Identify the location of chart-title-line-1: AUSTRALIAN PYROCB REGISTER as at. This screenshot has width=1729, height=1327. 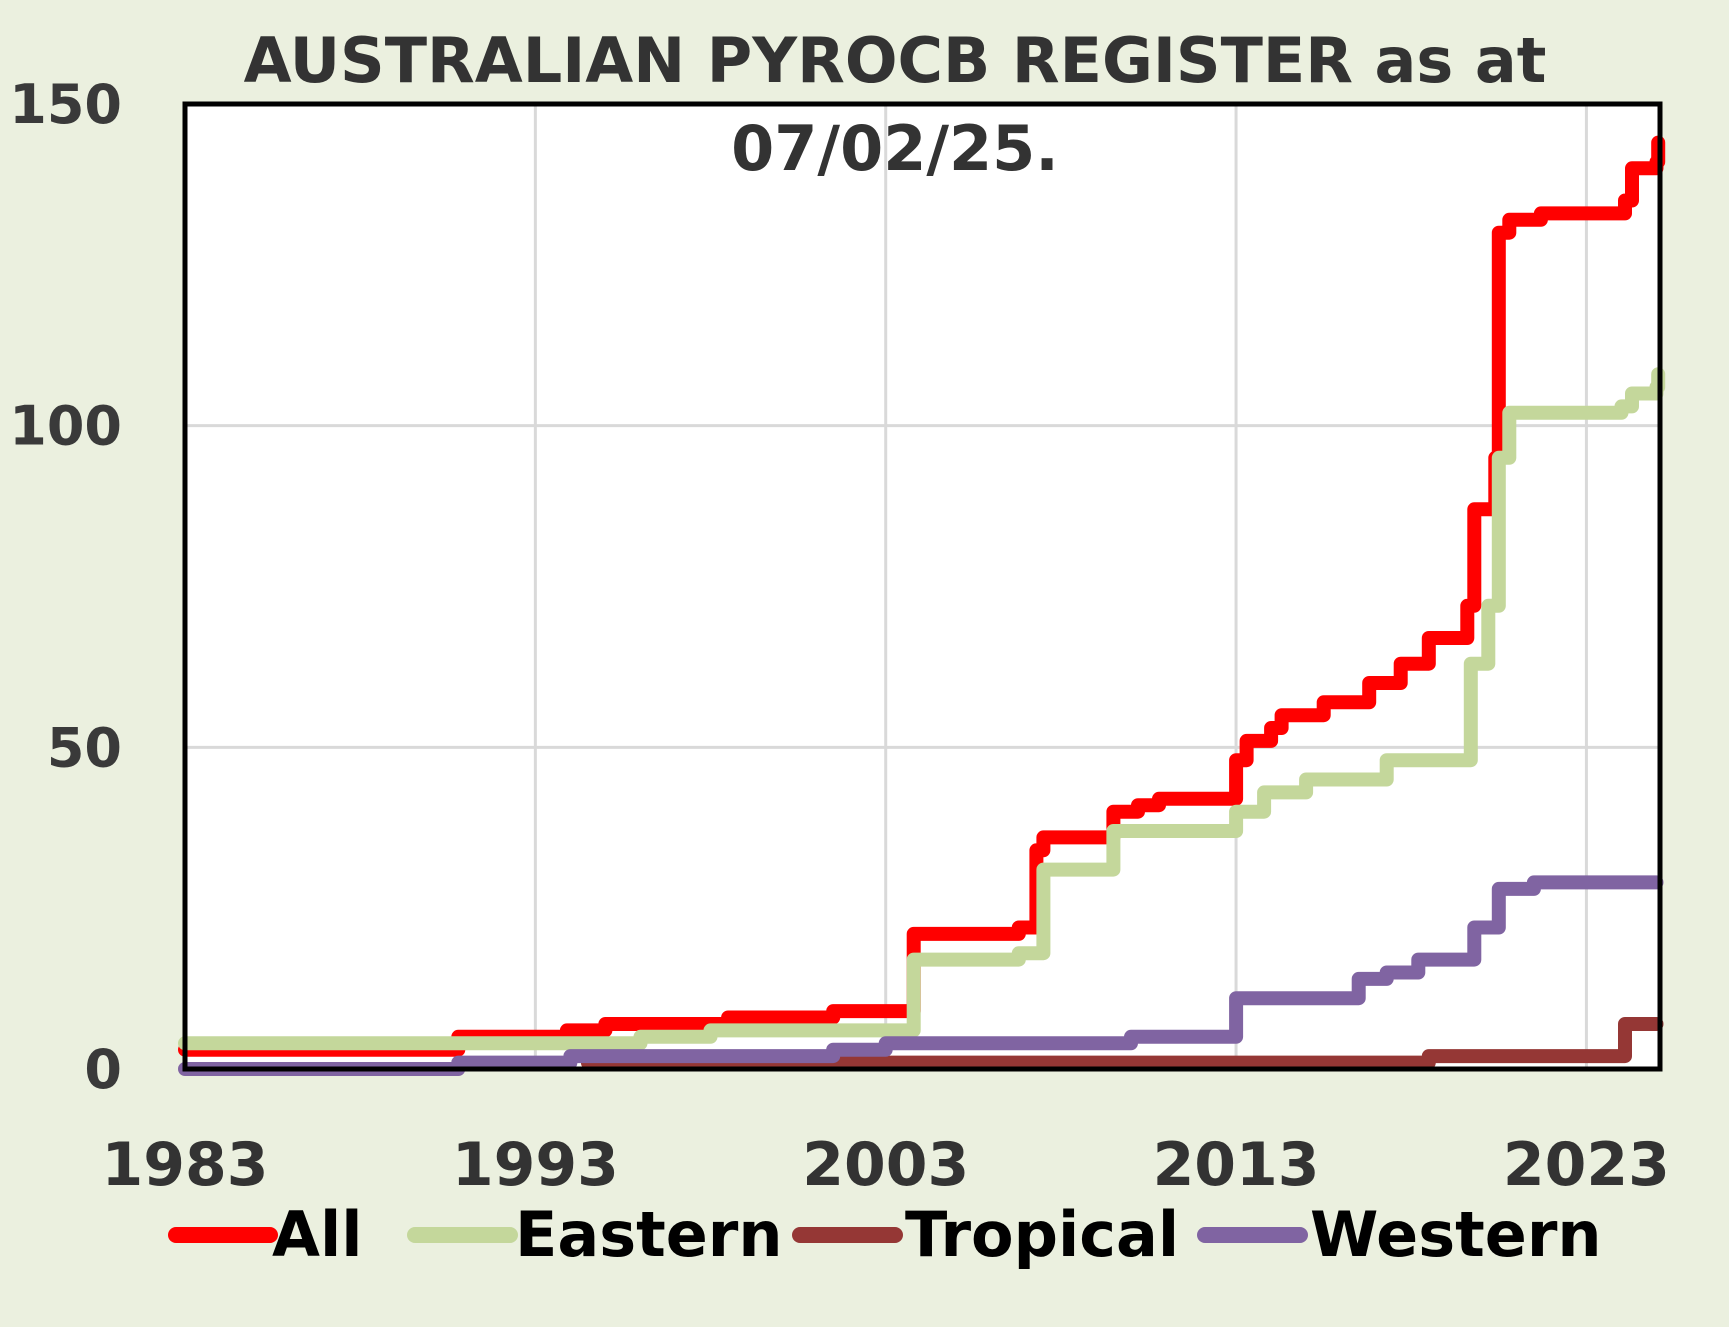
(895, 60).